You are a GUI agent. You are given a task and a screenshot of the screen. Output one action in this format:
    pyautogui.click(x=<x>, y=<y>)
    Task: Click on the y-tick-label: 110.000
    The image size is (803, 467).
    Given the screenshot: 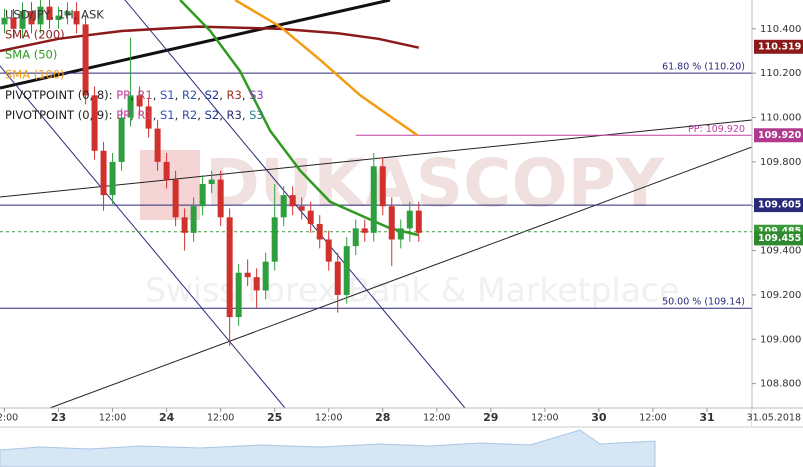 What is the action you would take?
    pyautogui.click(x=780, y=118)
    